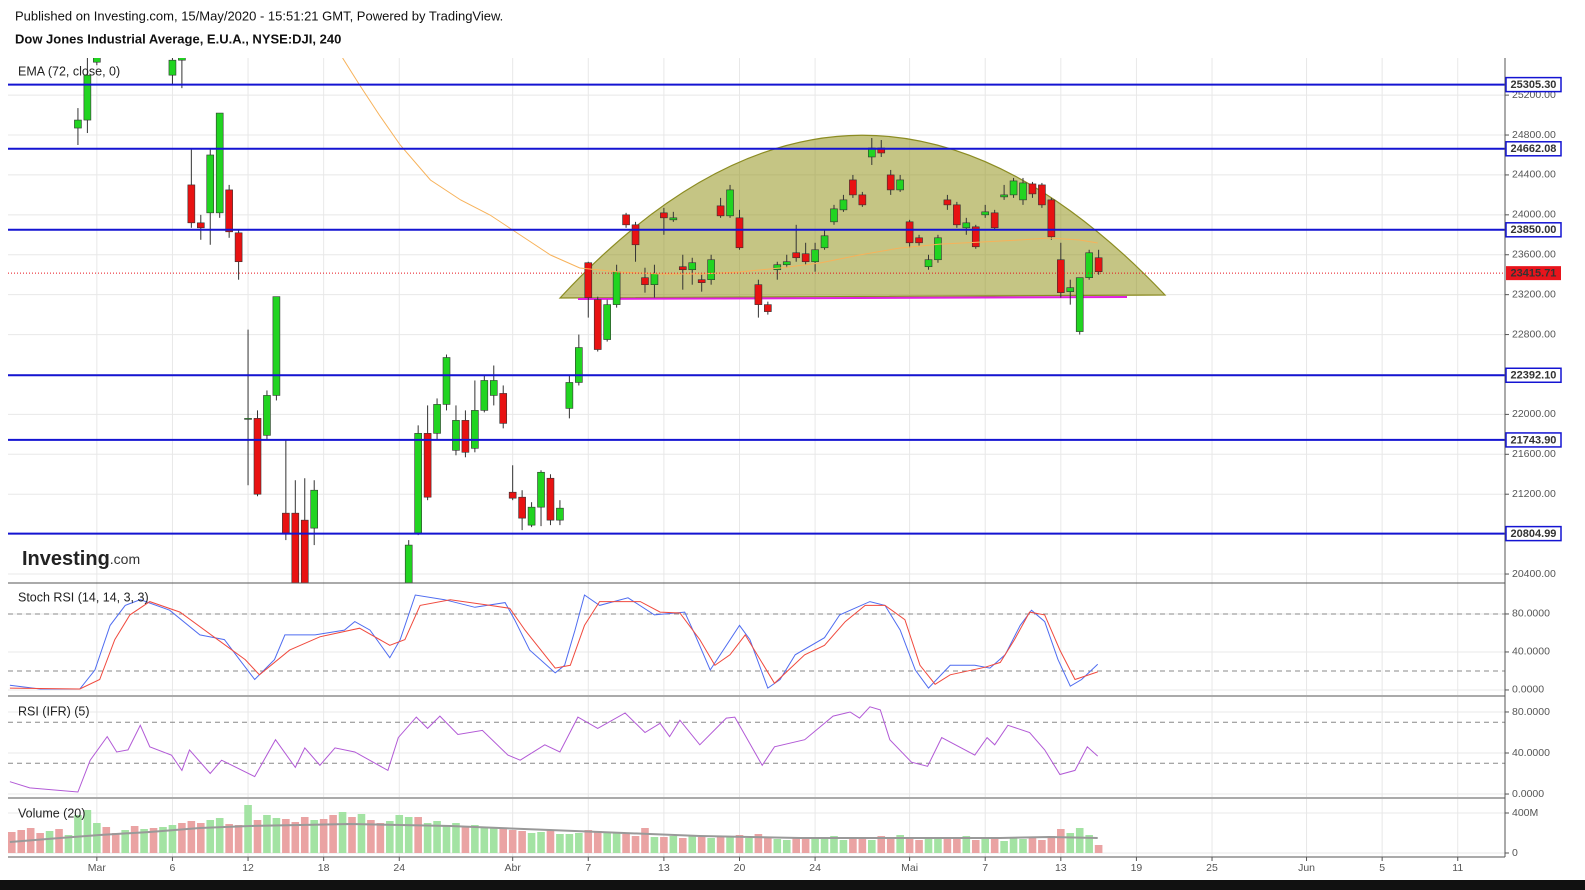  I want to click on y-tick-label: 0, so click(1515, 853).